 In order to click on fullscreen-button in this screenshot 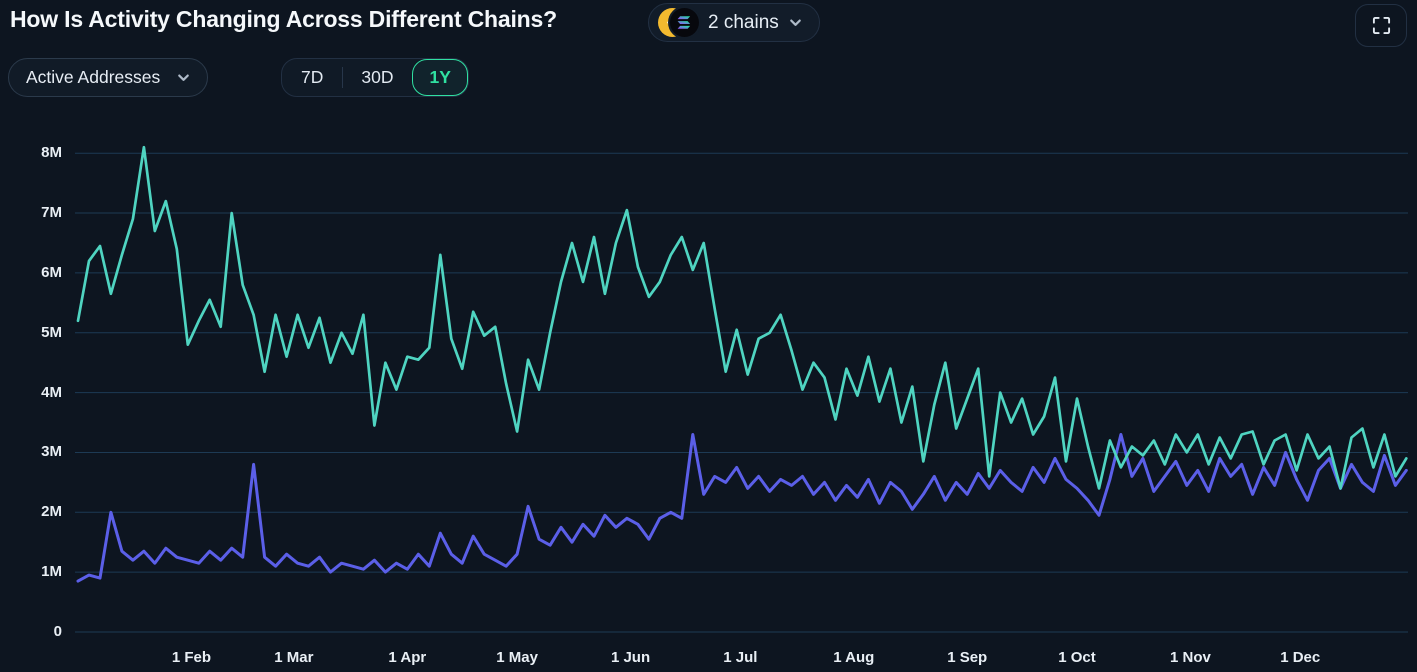, I will do `click(1381, 25)`.